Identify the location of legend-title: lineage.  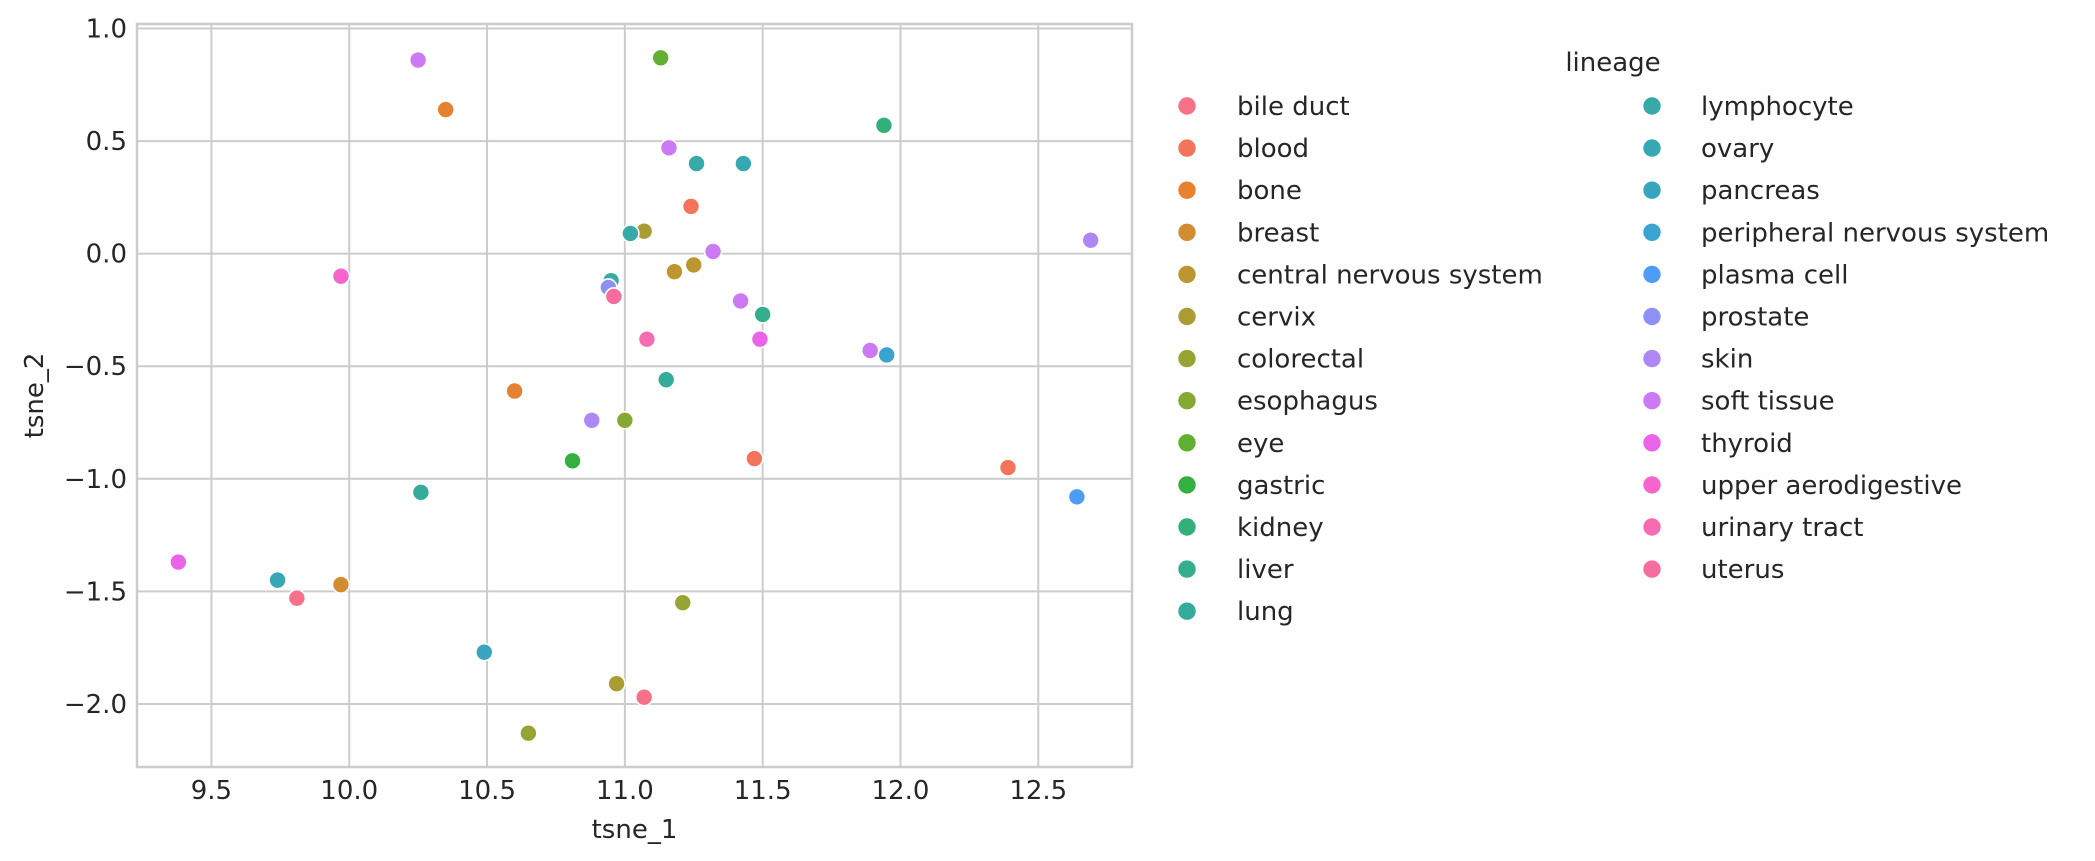
(1612, 63).